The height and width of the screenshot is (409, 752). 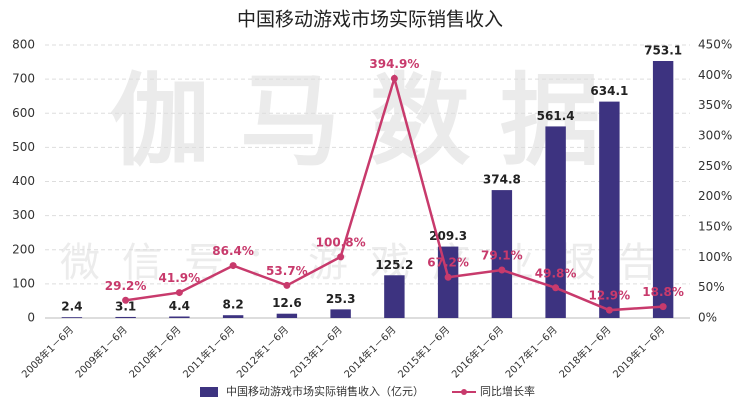 What do you see at coordinates (341, 242) in the screenshot?
I see `line-value-label: 100.8%` at bounding box center [341, 242].